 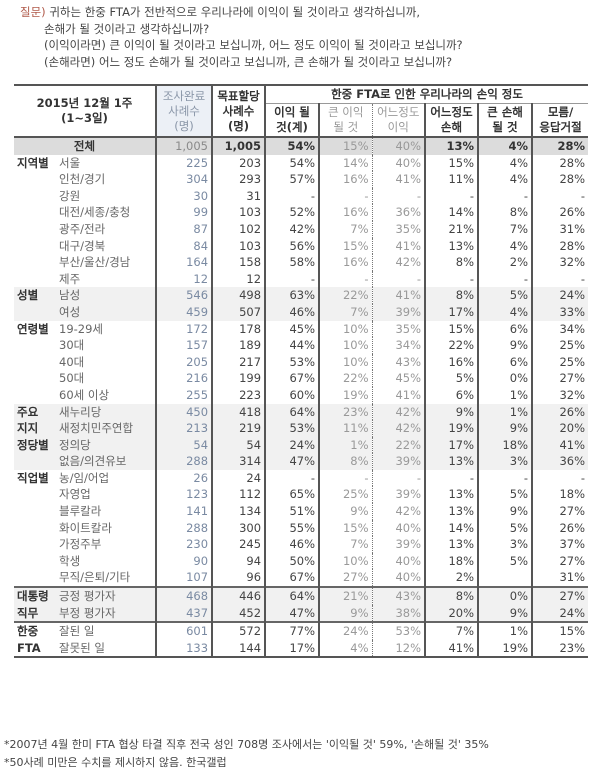 What do you see at coordinates (398, 395) in the screenshot?
I see `pct-some-benefit: 41%` at bounding box center [398, 395].